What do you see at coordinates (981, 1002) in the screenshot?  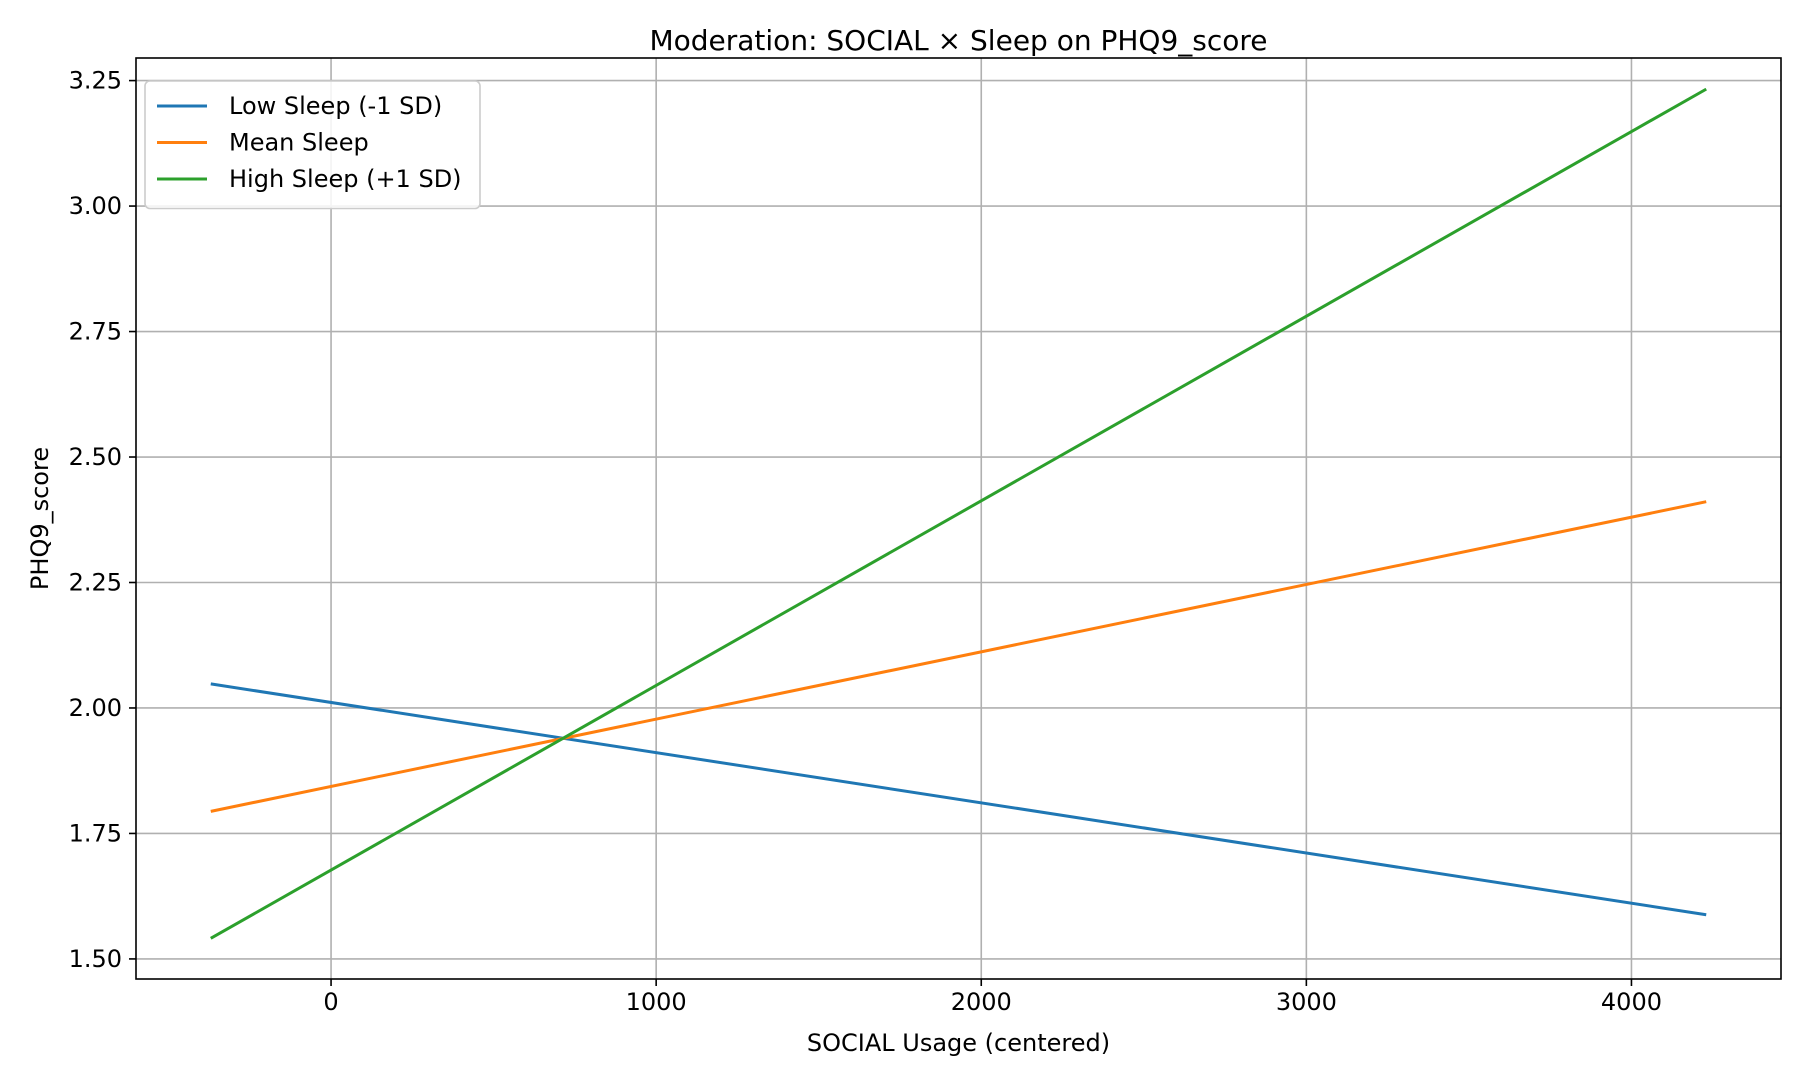 I see `x-tick-label: 2000` at bounding box center [981, 1002].